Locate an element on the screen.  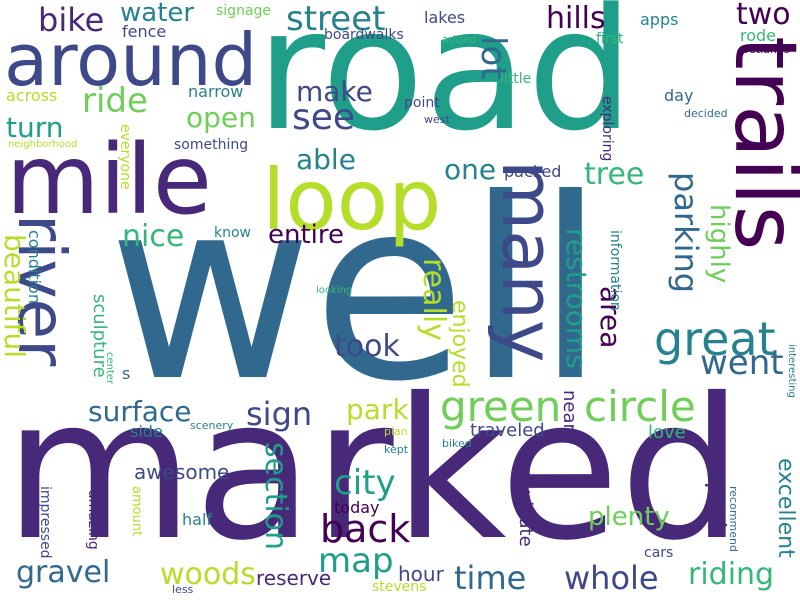
word-loop: loop is located at coordinates (352, 200).